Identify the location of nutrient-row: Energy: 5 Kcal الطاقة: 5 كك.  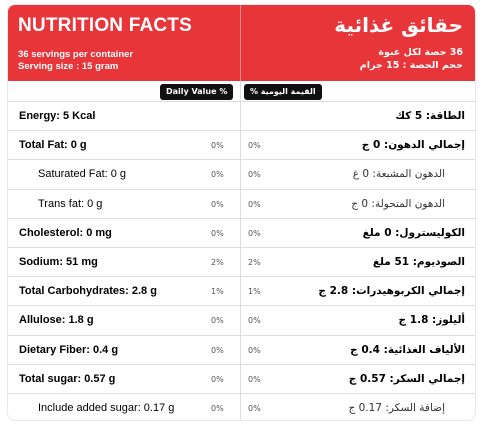
(241, 115).